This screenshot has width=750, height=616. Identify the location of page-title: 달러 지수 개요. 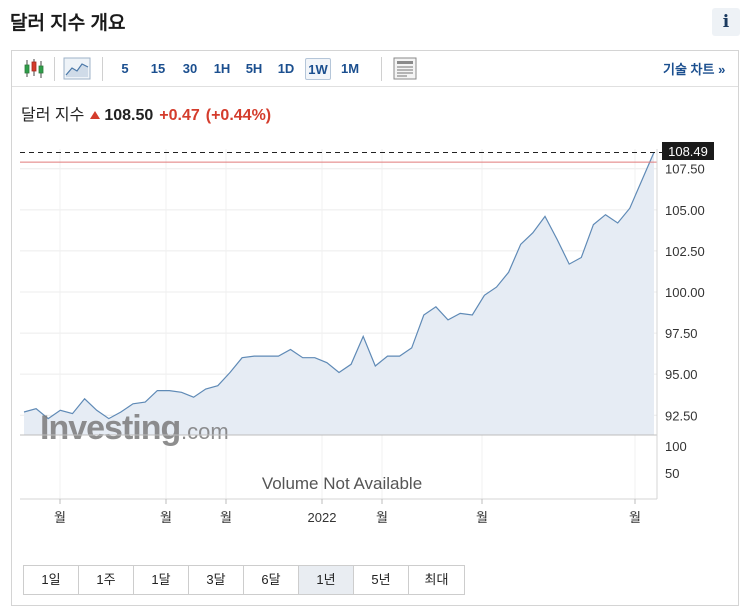
(68, 23).